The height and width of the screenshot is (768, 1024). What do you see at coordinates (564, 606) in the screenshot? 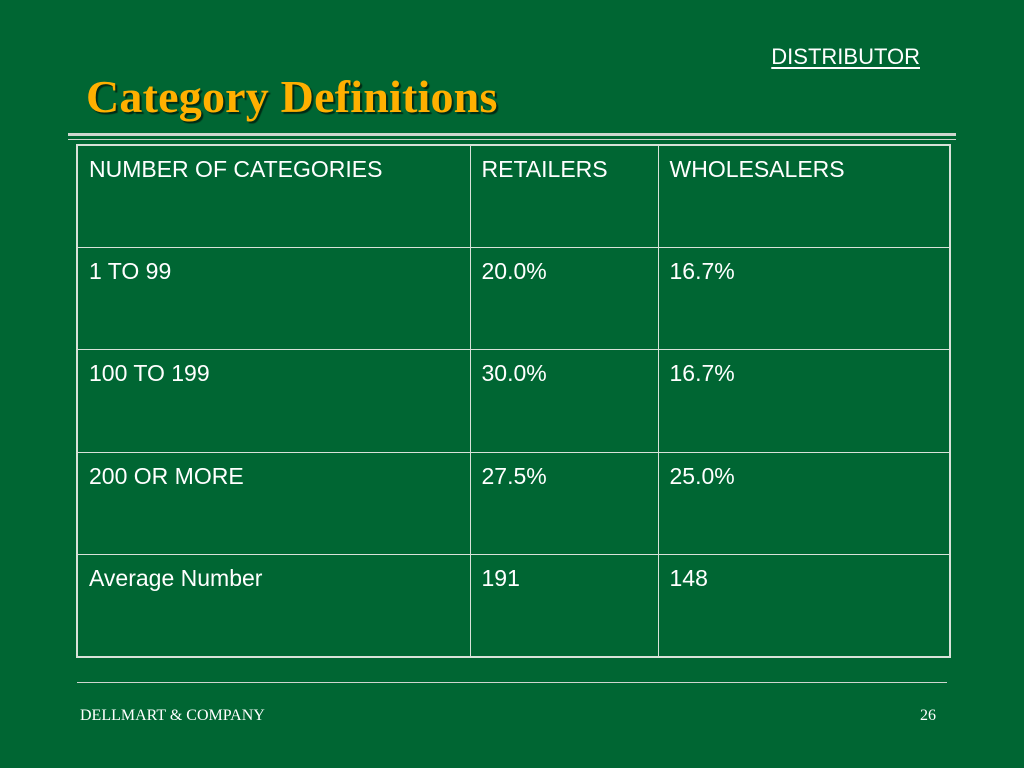
I see `retailers-cell: 191` at bounding box center [564, 606].